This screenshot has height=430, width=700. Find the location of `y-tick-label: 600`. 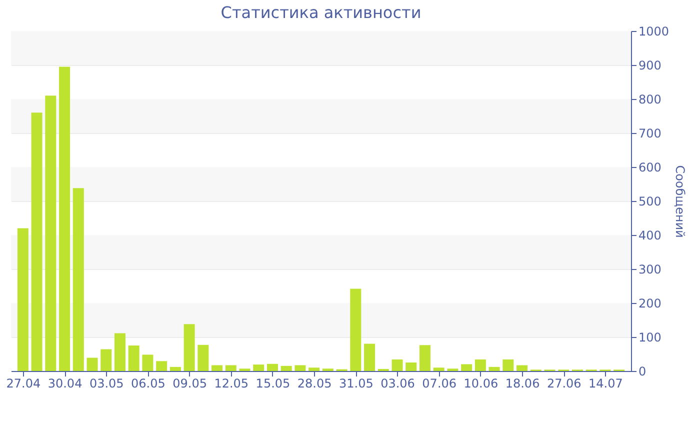

y-tick-label: 600 is located at coordinates (650, 167).